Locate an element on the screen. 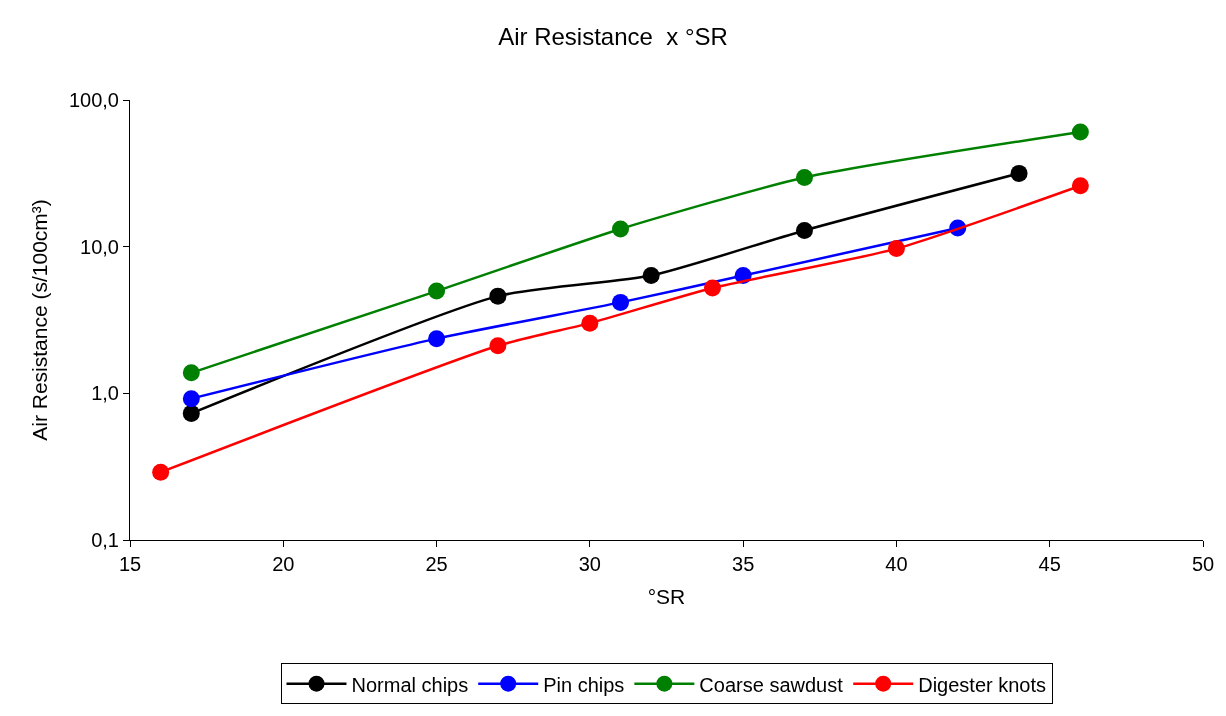 The image size is (1226, 716). x-tick-label: 45 is located at coordinates (1049, 564).